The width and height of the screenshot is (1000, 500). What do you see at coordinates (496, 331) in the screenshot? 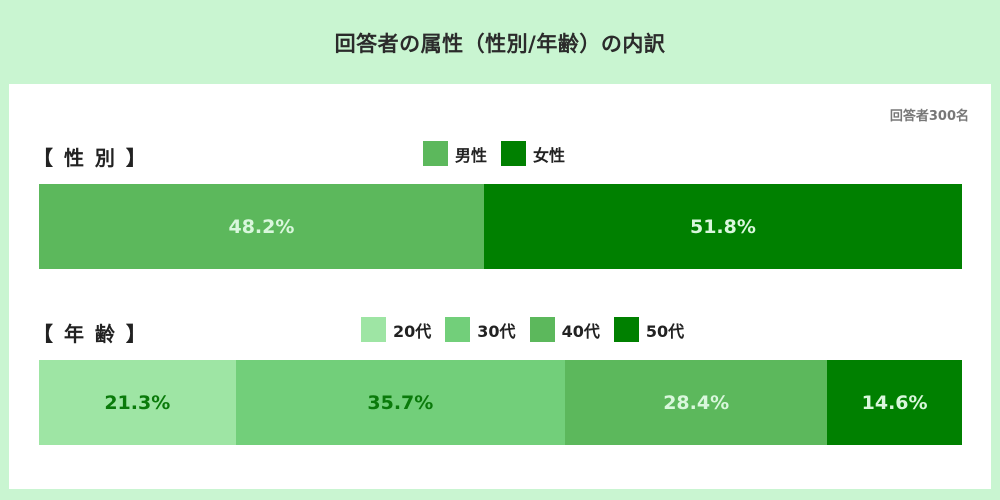
I see `legend-label: 30代` at bounding box center [496, 331].